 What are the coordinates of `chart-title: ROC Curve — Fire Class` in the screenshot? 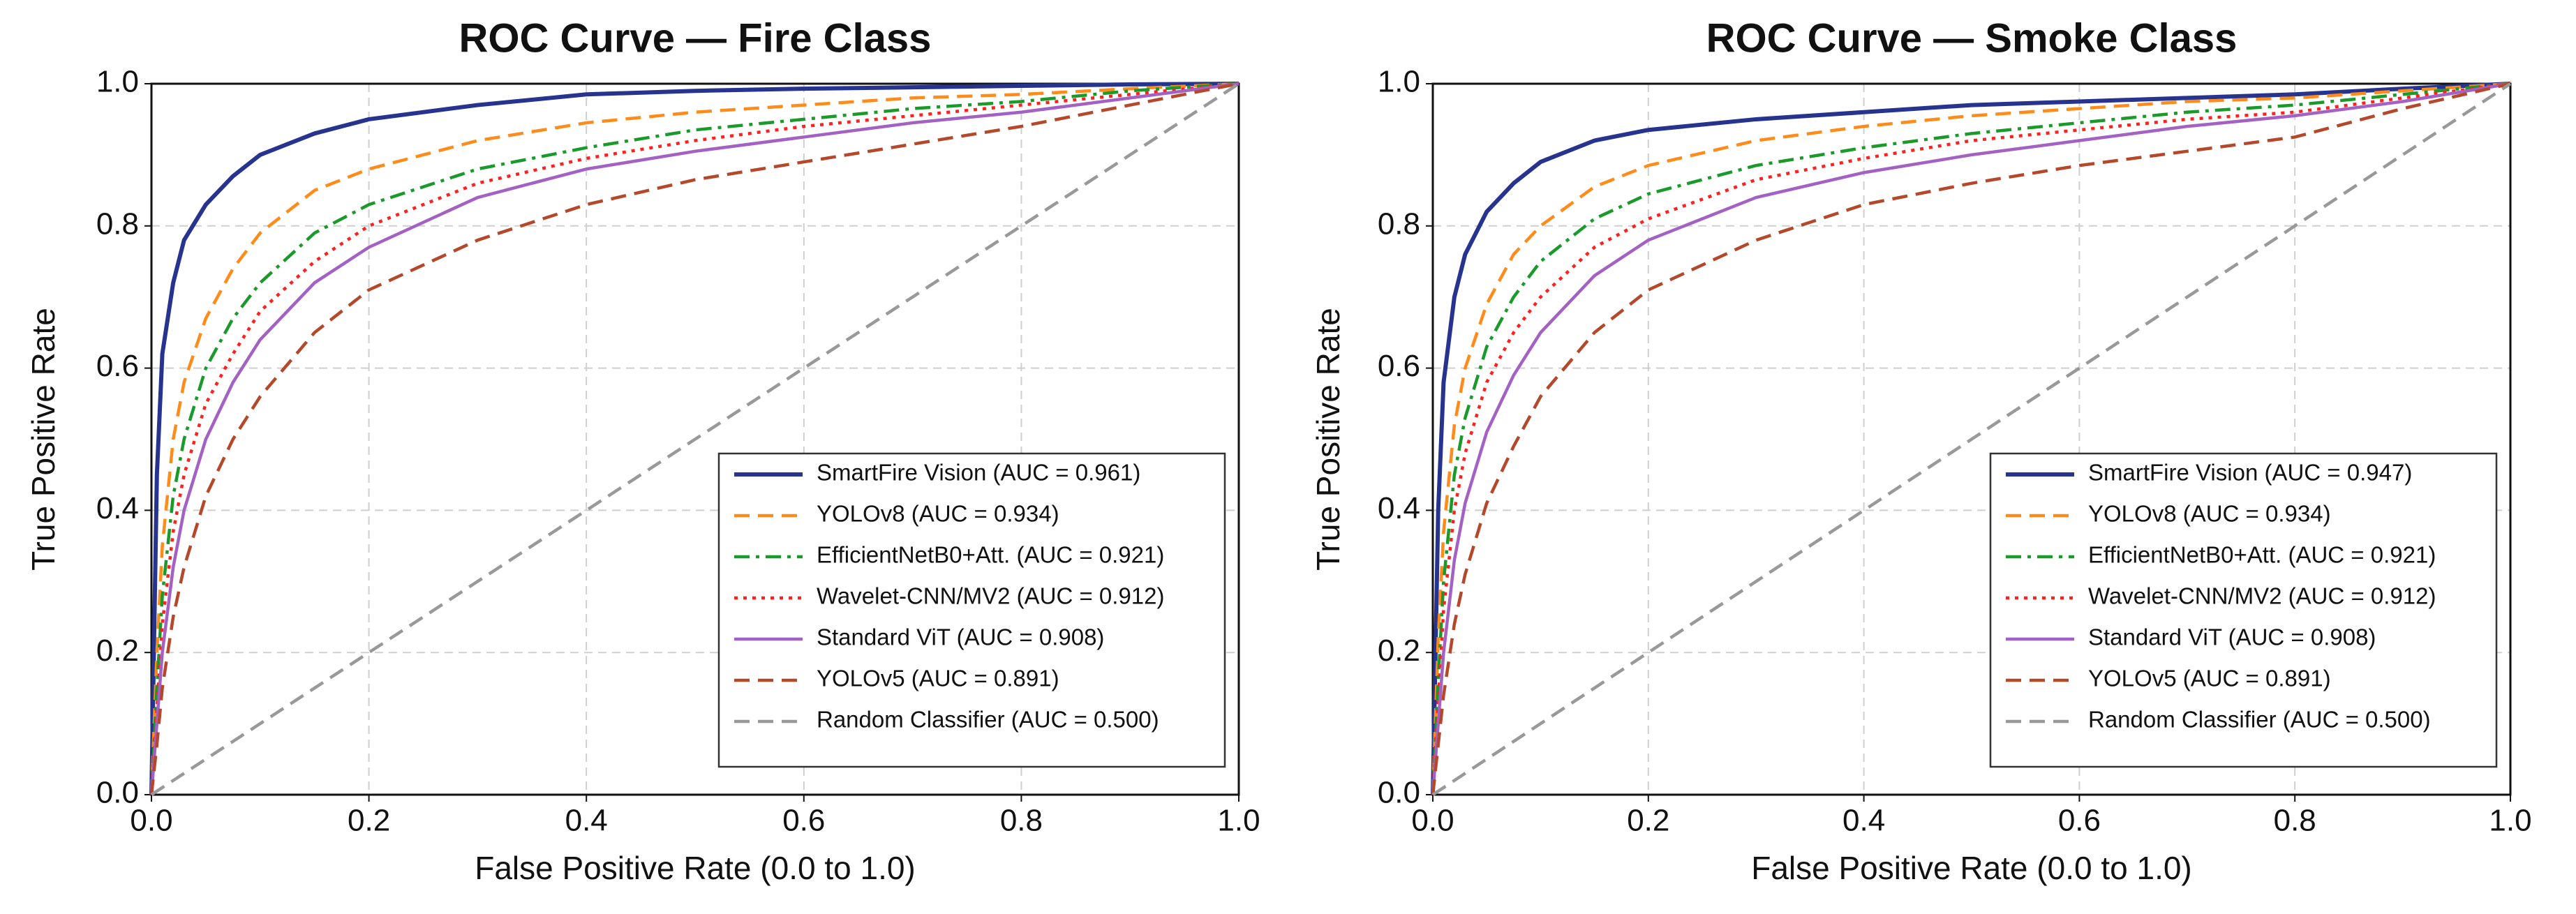 It's located at (695, 38).